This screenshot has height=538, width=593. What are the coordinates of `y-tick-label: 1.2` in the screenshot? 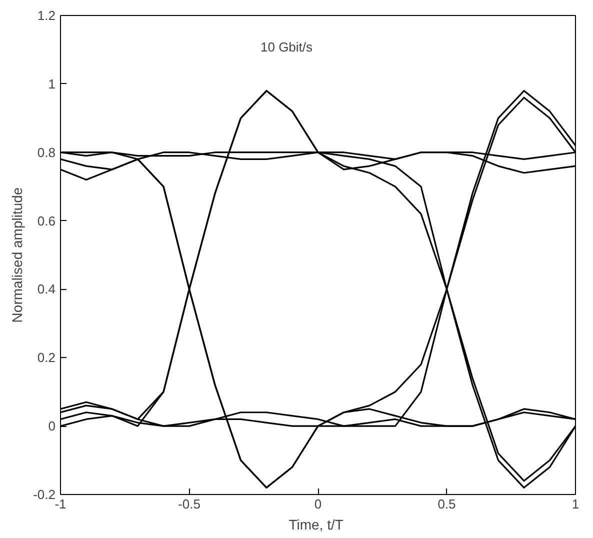 It's located at (46, 15).